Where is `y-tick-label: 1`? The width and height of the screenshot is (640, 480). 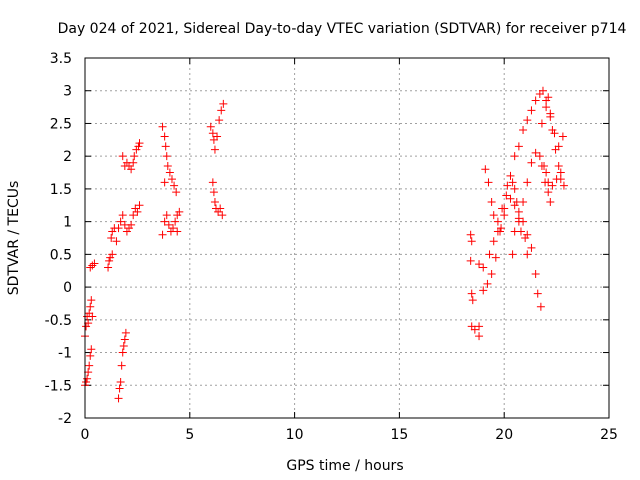
y-tick-label: 1 is located at coordinates (67, 223).